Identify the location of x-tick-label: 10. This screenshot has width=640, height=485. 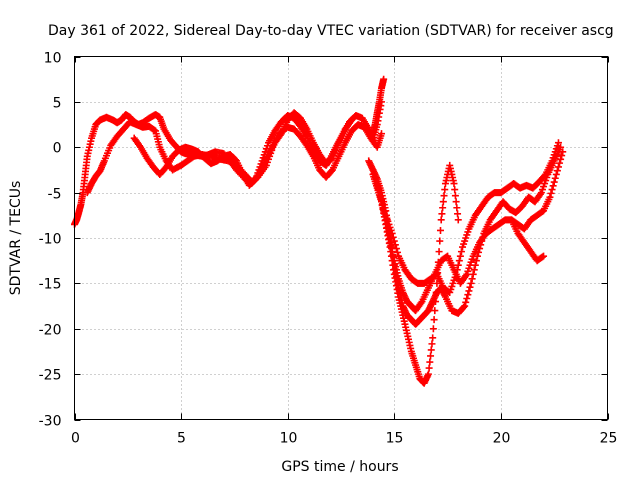
(289, 439).